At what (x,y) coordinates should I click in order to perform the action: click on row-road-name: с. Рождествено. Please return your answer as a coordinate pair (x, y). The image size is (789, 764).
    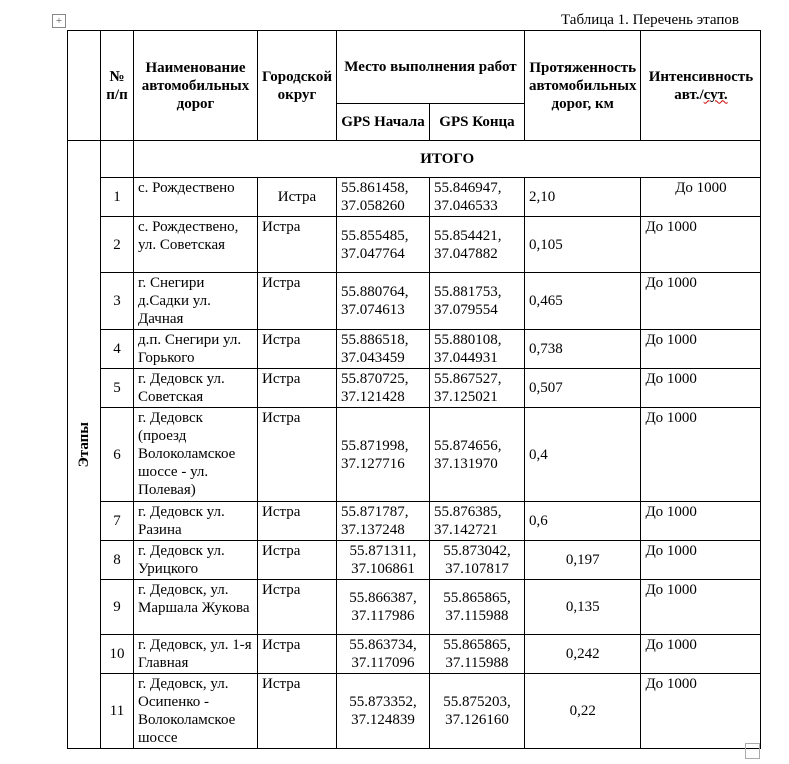
    Looking at the image, I should click on (195, 197).